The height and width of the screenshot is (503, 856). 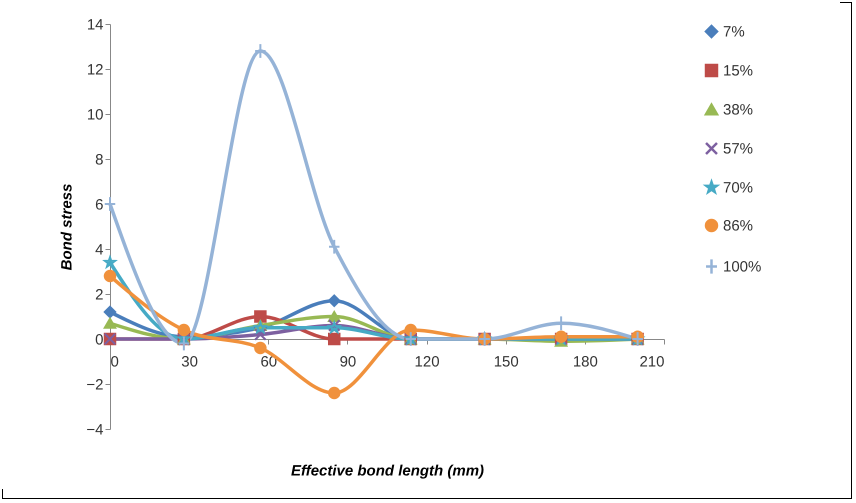 What do you see at coordinates (651, 362) in the screenshot?
I see `x-tick-label: 210` at bounding box center [651, 362].